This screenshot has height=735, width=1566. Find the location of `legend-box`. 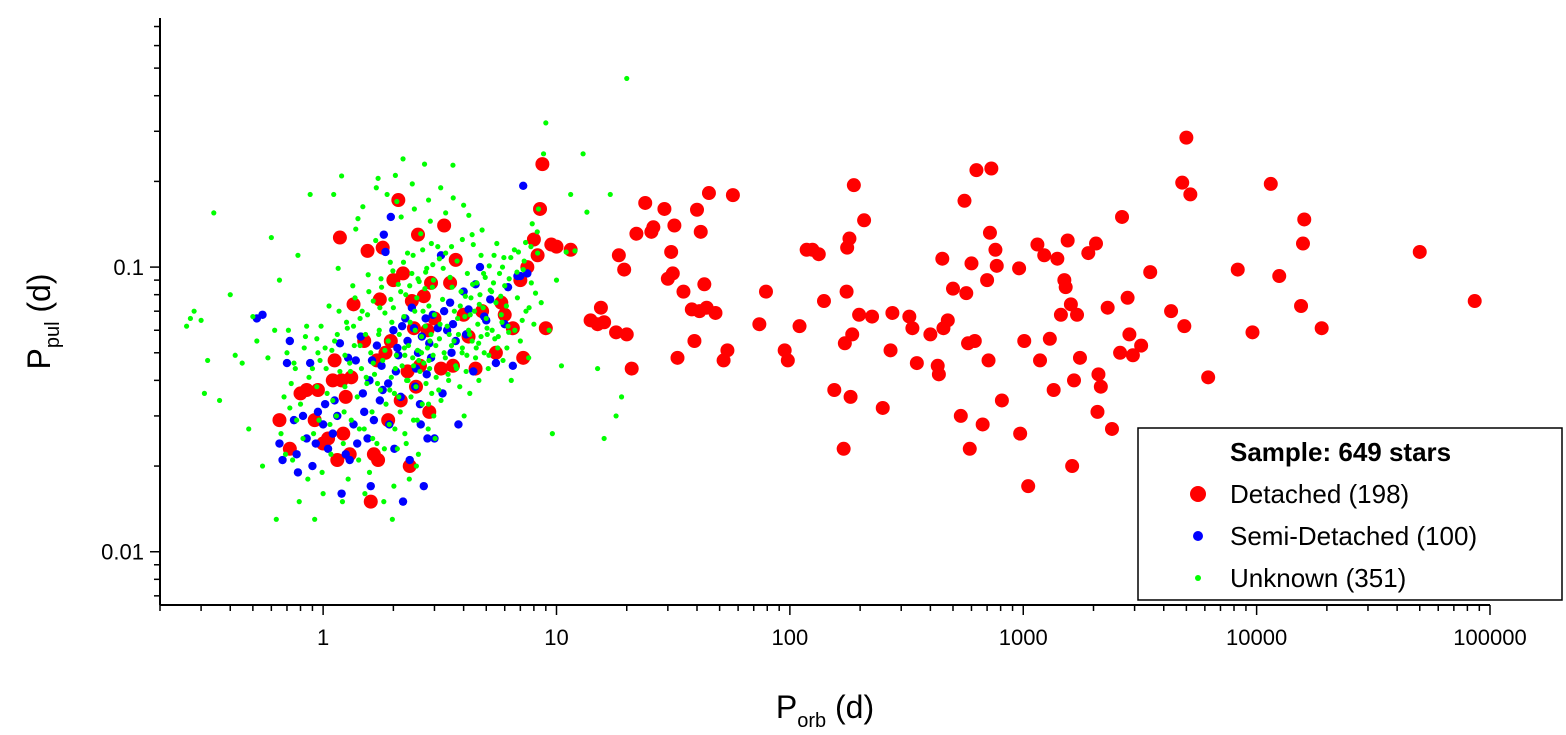

legend-box is located at coordinates (1350, 514).